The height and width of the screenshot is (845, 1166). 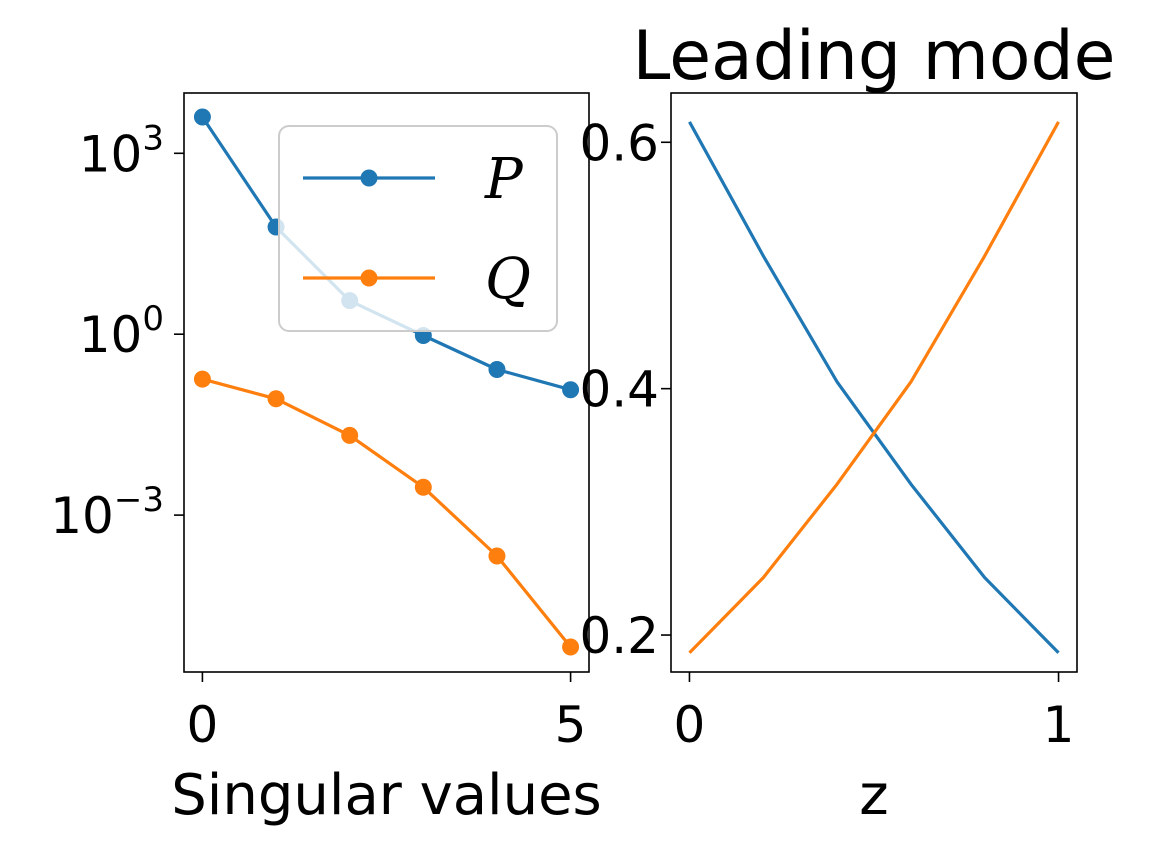 What do you see at coordinates (504, 179) in the screenshot?
I see `legend-label-P: P` at bounding box center [504, 179].